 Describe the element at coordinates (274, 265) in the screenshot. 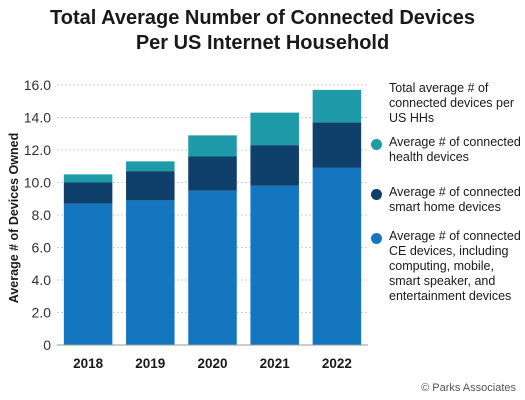

I see `bar-segment-ce-2021` at that location.